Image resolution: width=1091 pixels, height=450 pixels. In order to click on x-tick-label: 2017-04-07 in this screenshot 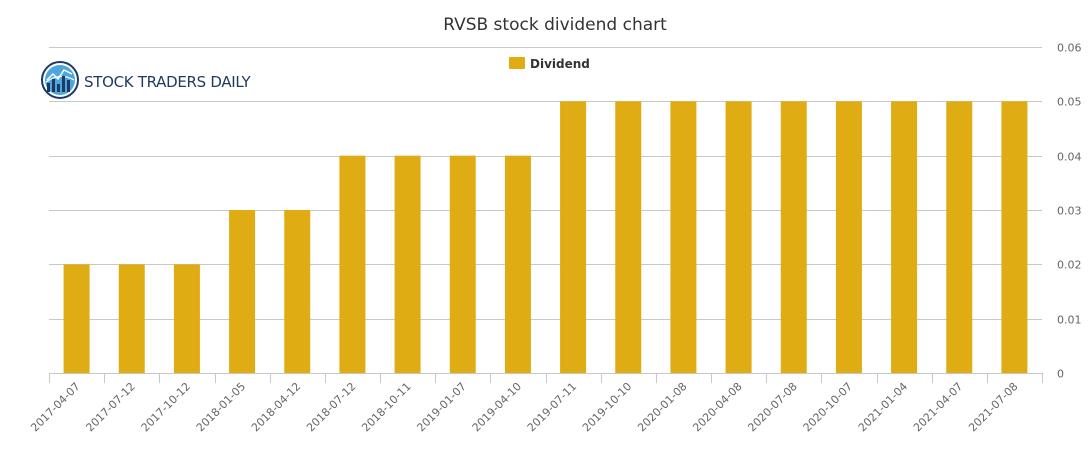, I will do `click(55, 407)`.